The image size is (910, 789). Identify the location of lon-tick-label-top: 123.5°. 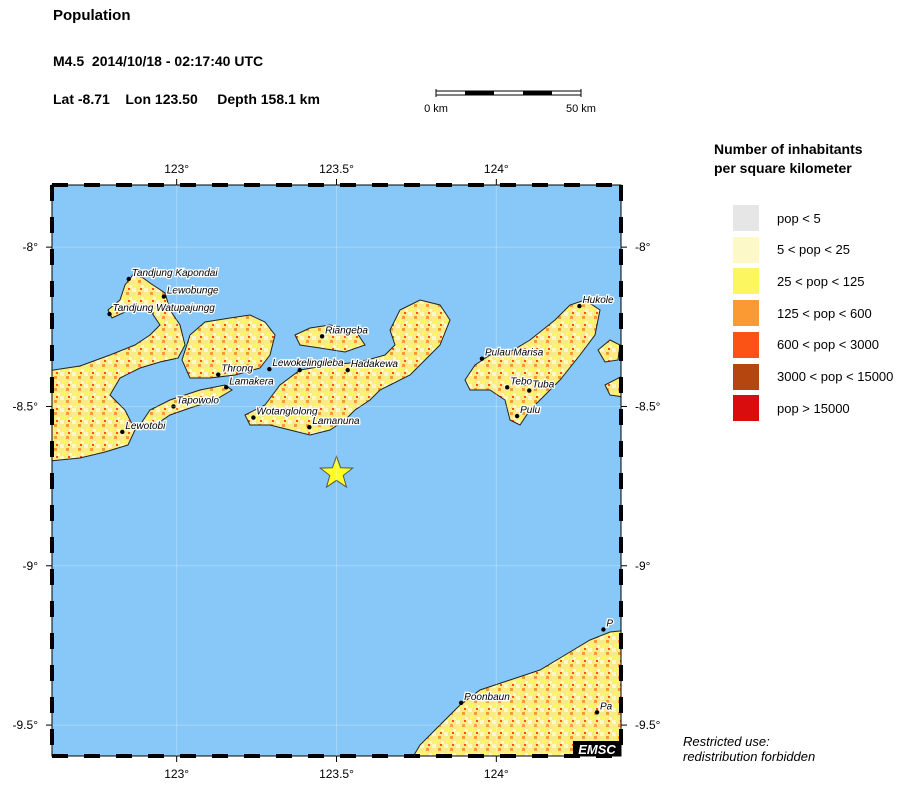
(336, 169).